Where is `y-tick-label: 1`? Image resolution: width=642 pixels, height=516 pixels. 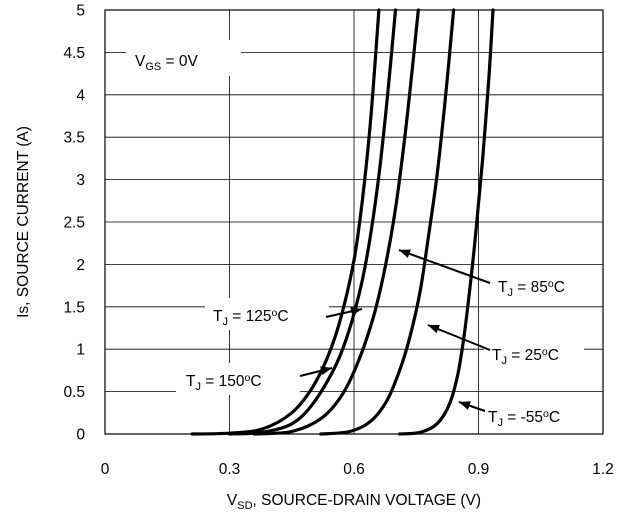
y-tick-label: 1 is located at coordinates (80, 350).